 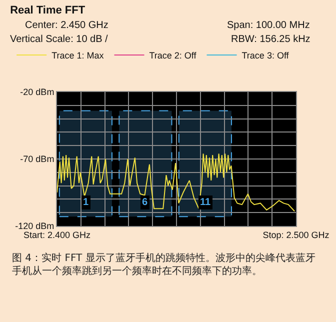 I want to click on text: RBW: 156.25 kHz, so click(x=270, y=39).